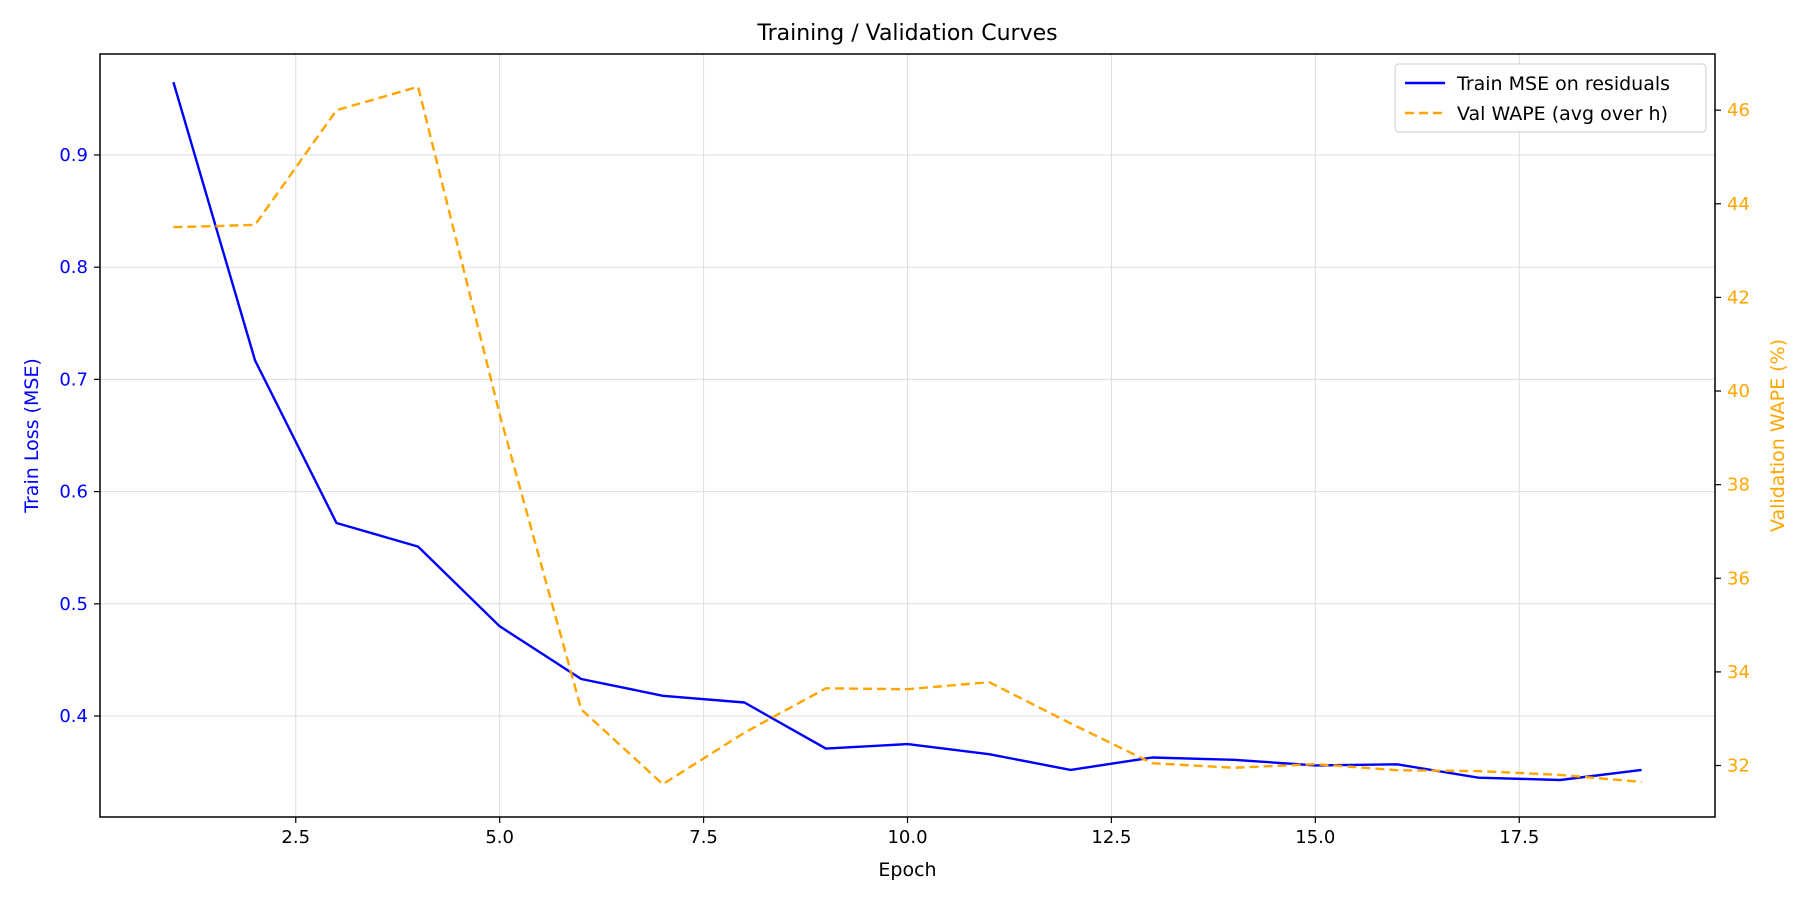 The height and width of the screenshot is (900, 1800). I want to click on right-y-tick-label: 38, so click(1738, 485).